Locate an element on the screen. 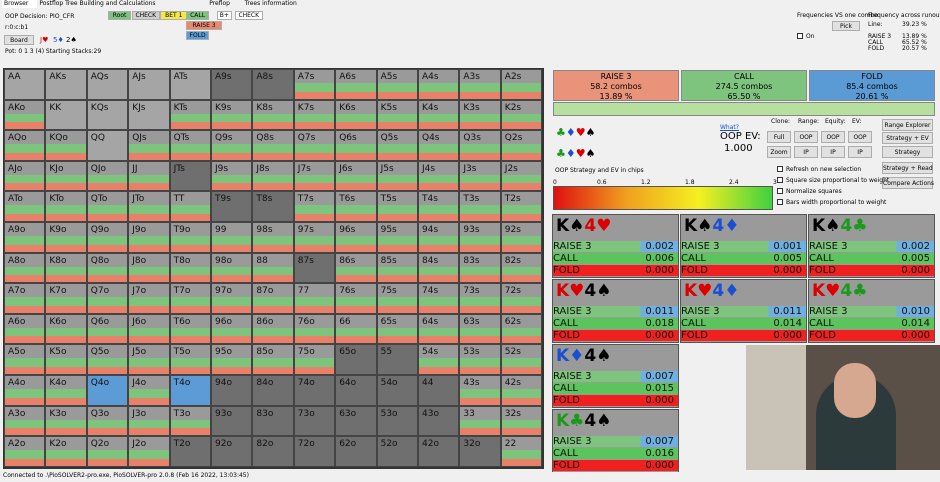 Image resolution: width=940 pixels, height=482 pixels. hand-cell: 97s is located at coordinates (314, 237).